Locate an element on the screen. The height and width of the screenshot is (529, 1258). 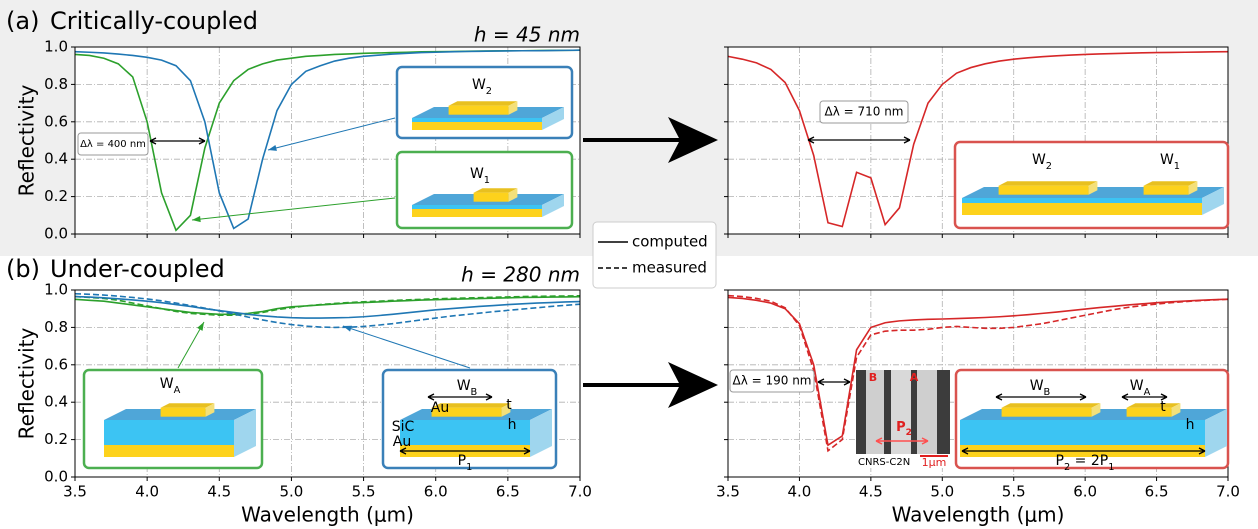
inset-label: W1 is located at coordinates (480, 176).